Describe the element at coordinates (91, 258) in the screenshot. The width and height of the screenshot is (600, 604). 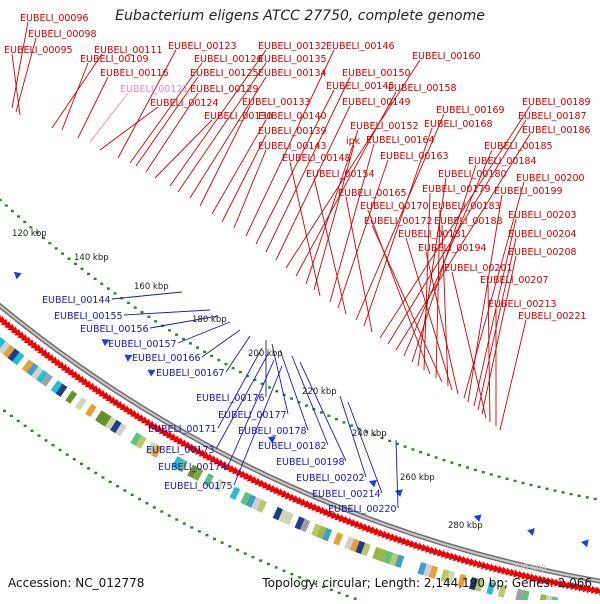
I see `kbp-scale-label: 140 kbp` at that location.